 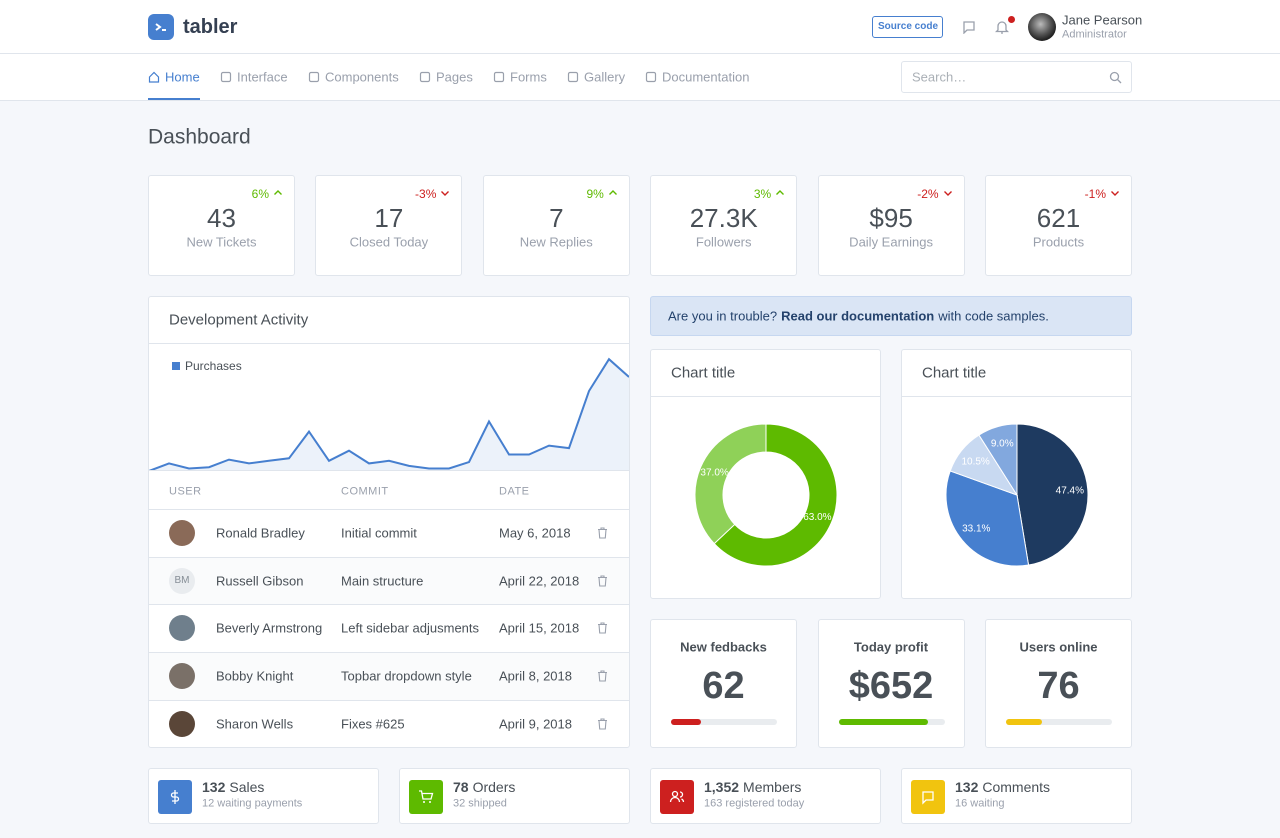 I want to click on table-header: COMMIT, so click(x=365, y=491).